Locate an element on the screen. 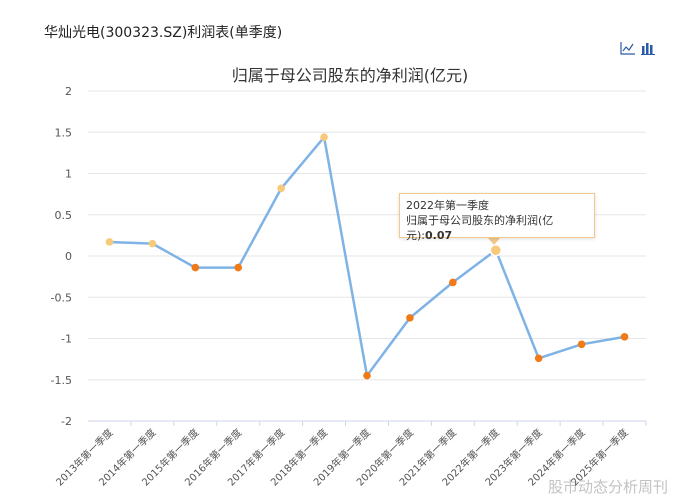 The height and width of the screenshot is (503, 700). y-tick-label: -1 is located at coordinates (66, 339).